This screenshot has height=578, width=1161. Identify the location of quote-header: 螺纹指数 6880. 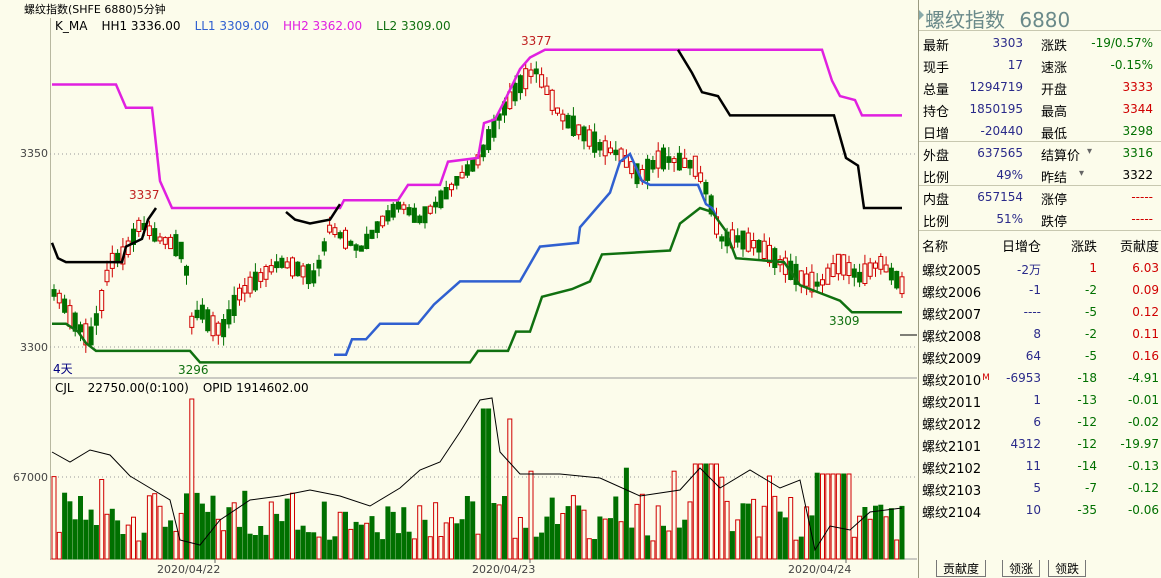
(1040, 16).